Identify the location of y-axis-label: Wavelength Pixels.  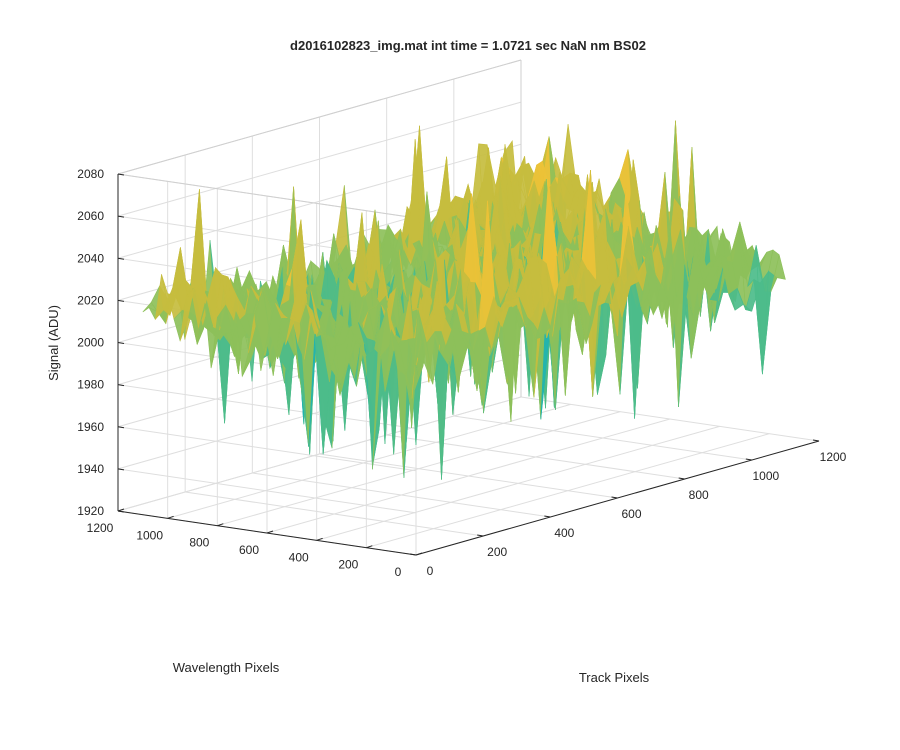
(226, 667).